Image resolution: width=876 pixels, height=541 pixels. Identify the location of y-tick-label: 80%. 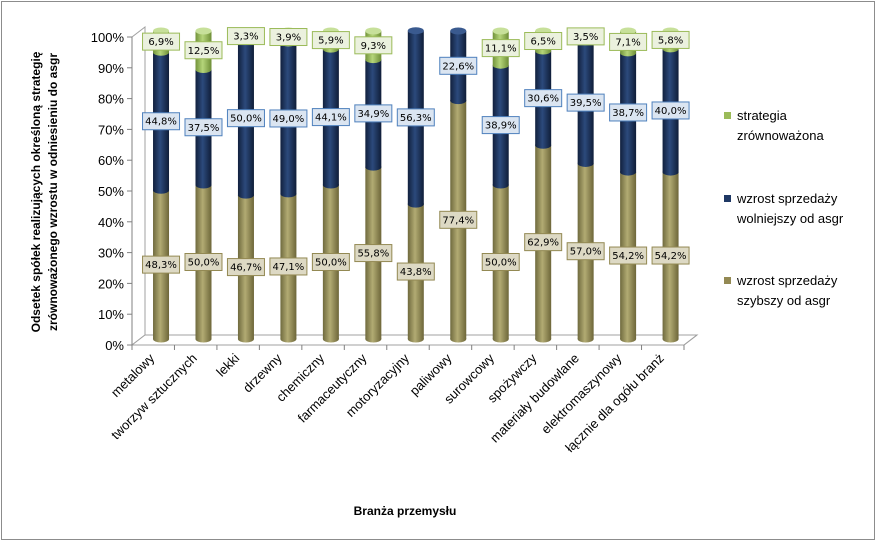
(111, 99).